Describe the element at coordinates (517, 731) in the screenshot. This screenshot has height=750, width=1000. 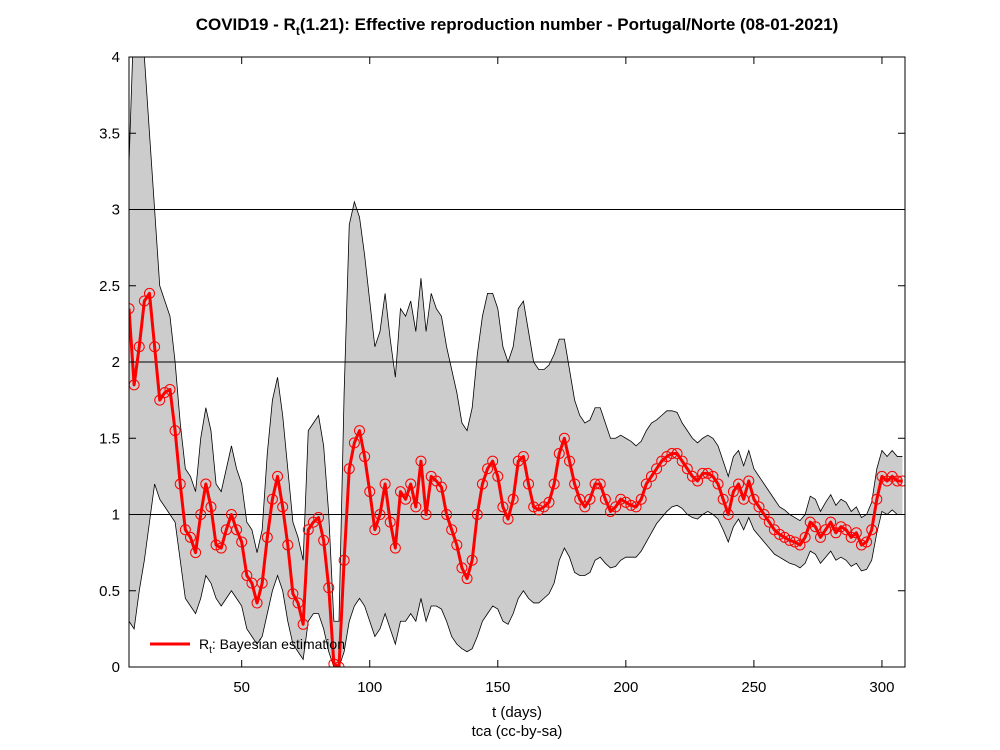
I see `credit: tca (cc-by-sa)` at that location.